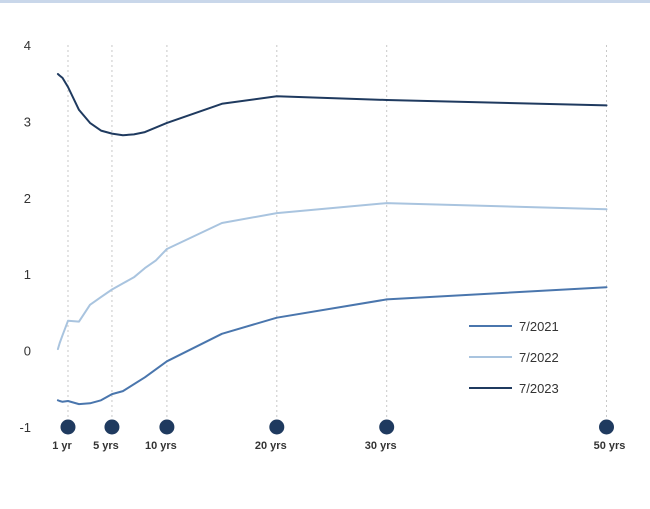 This screenshot has height=509, width=650. I want to click on legend-label: 7/2023, so click(539, 388).